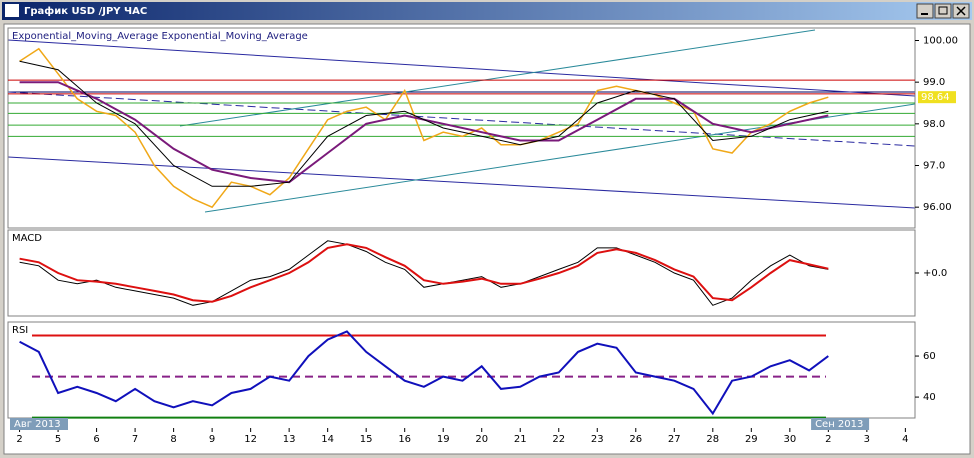 Image resolution: width=974 pixels, height=458 pixels. Describe the element at coordinates (937, 207) in the screenshot. I see `y-tick-label: 96.00` at that location.